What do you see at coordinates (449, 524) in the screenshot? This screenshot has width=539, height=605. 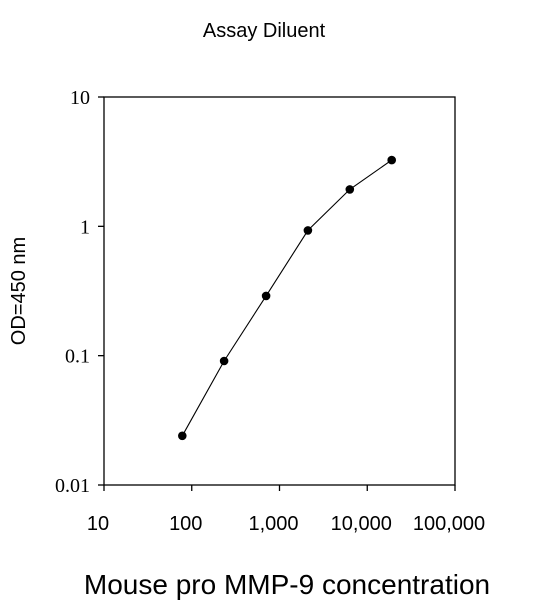 I see `x-tick-label: 100,000` at bounding box center [449, 524].